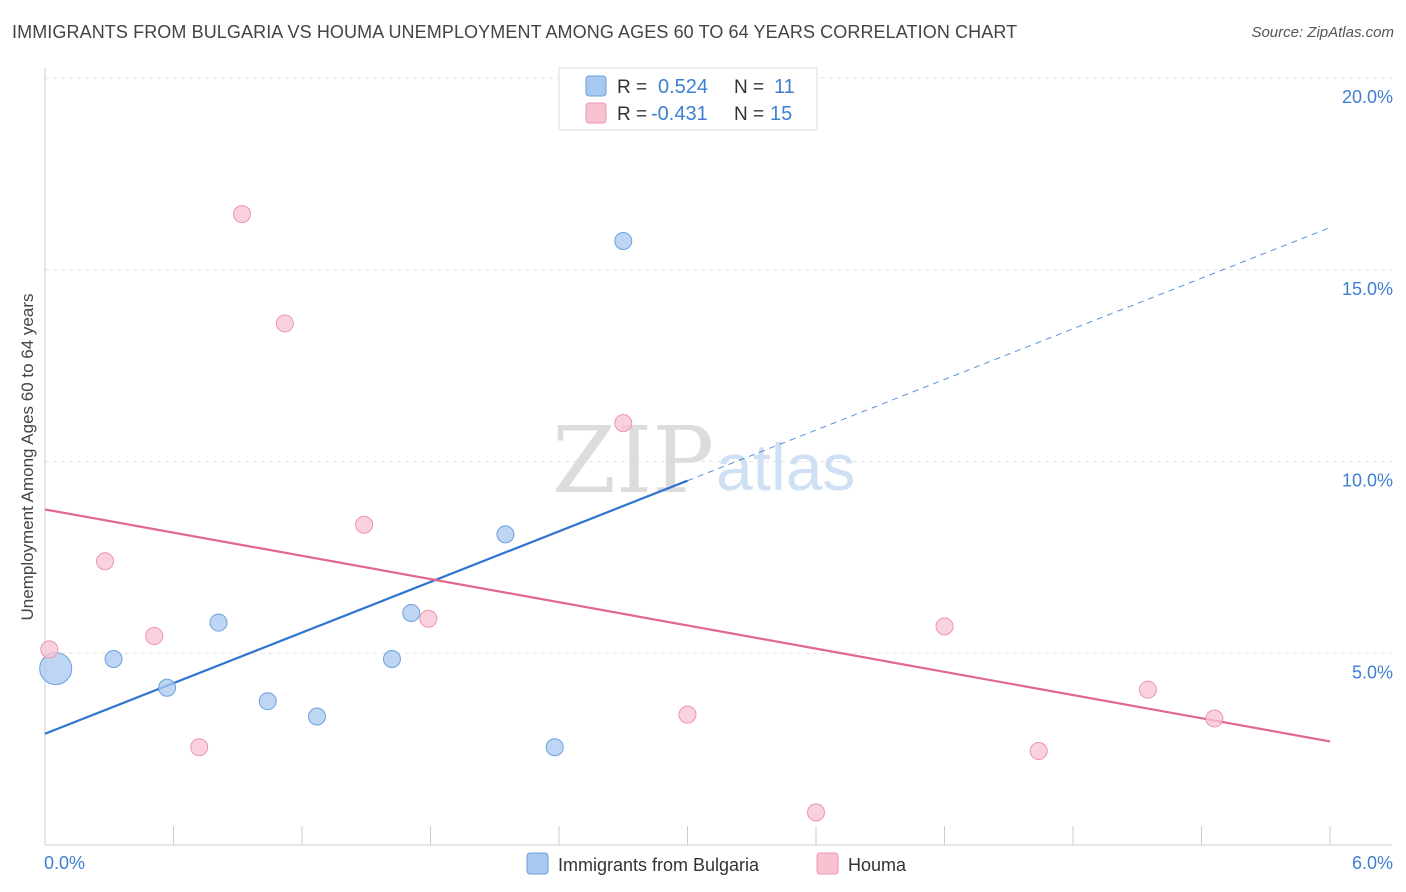 The width and height of the screenshot is (1406, 892). Describe the element at coordinates (1367, 481) in the screenshot. I see `y-tick-label: 10.0%` at that location.